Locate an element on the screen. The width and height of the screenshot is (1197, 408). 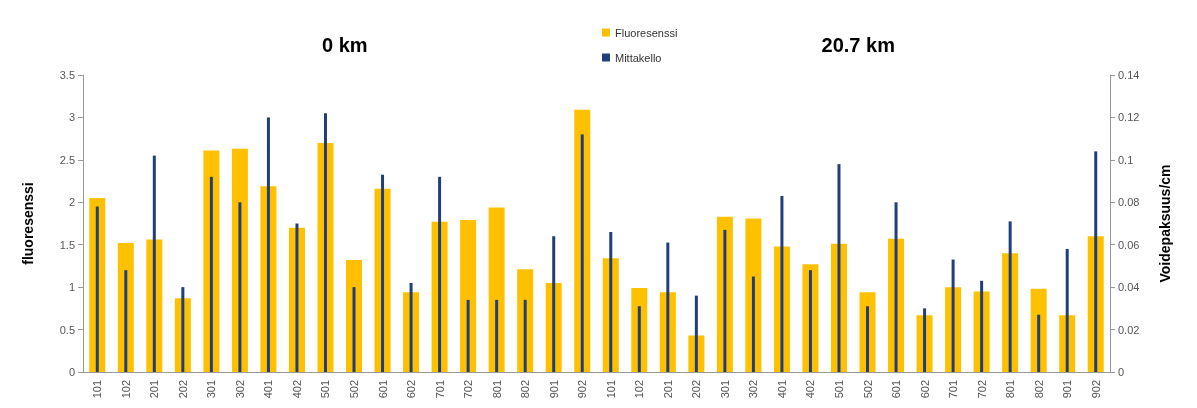
legend-label: Fluoresenssi is located at coordinates (646, 32).